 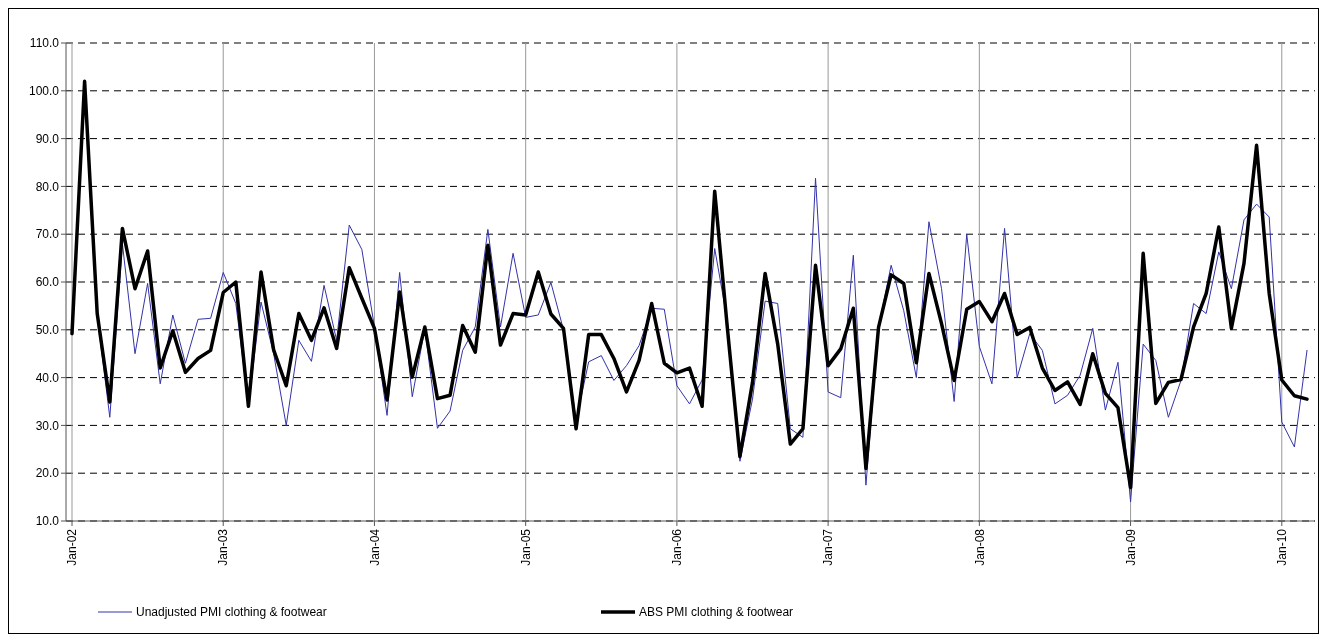 What do you see at coordinates (47, 282) in the screenshot?
I see `y-tick-label: 60.0` at bounding box center [47, 282].